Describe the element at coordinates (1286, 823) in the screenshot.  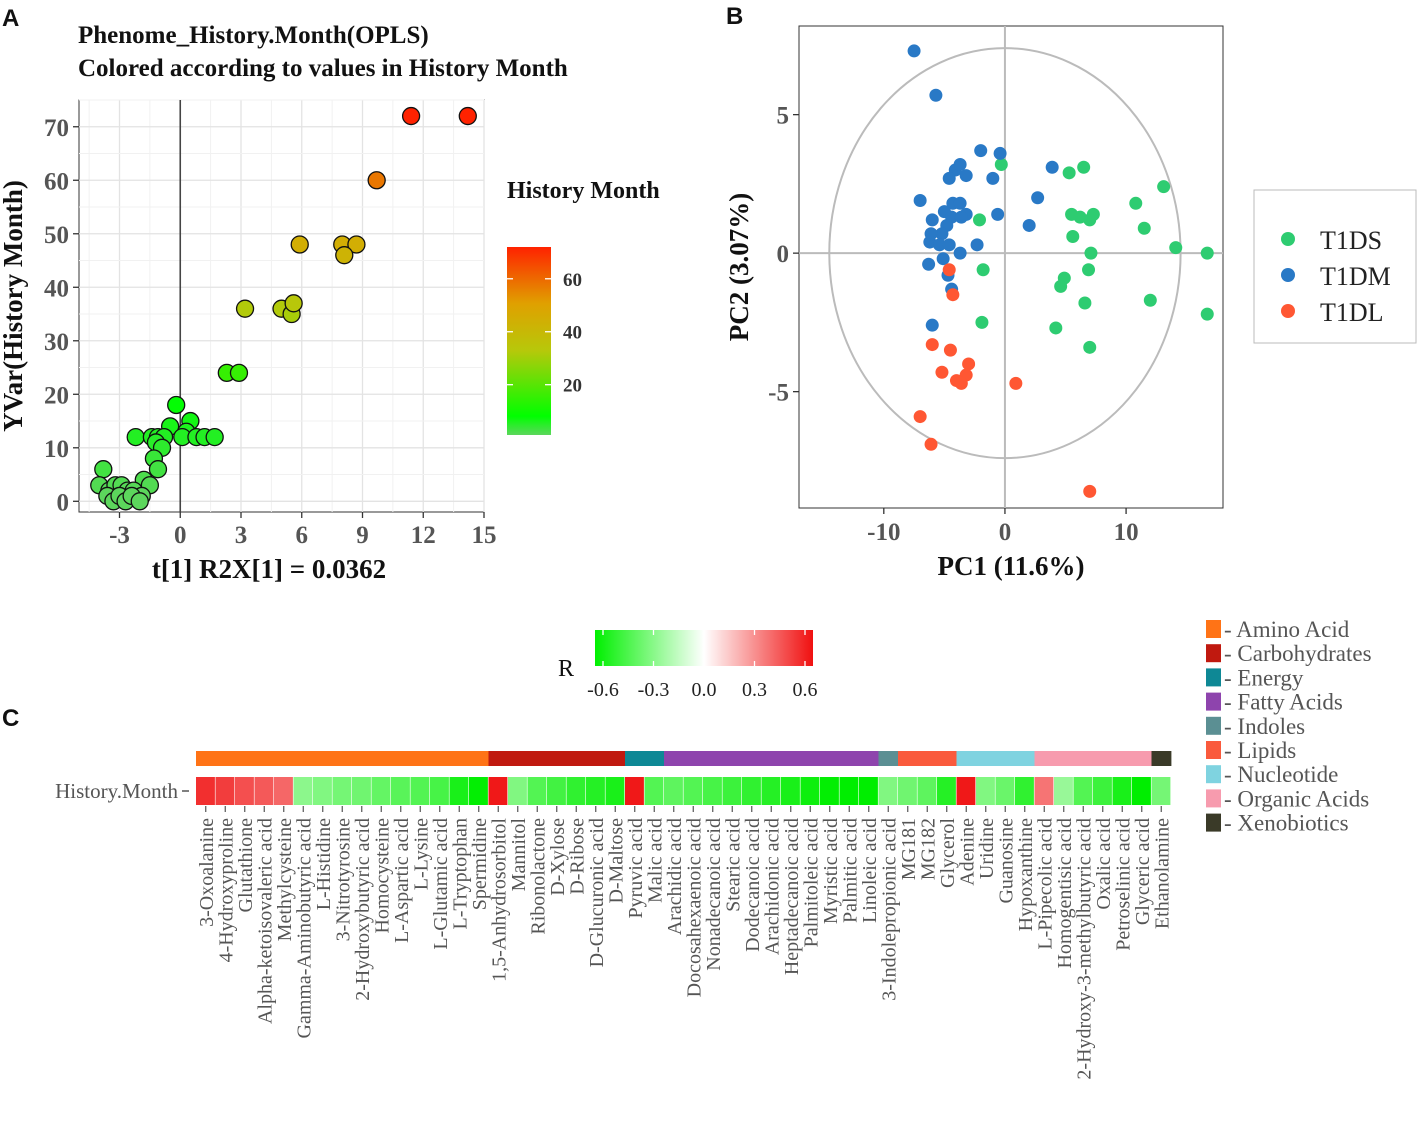
I see `heatmap-legend-label: - Xenobiotics` at that location.